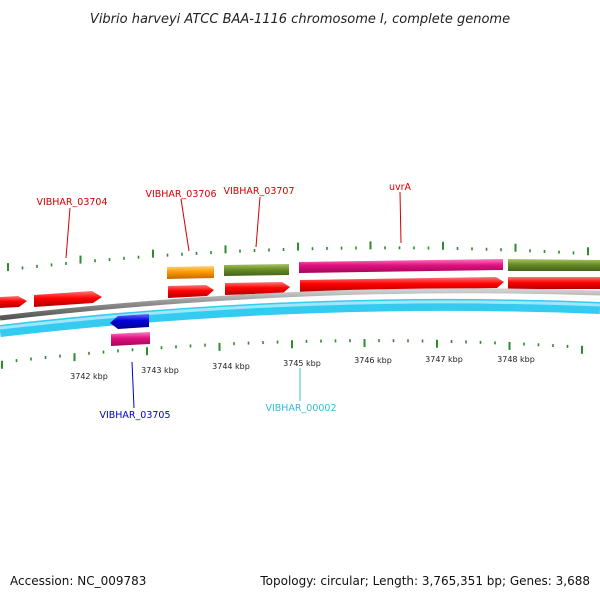 The height and width of the screenshot is (600, 600). What do you see at coordinates (292, 354) in the screenshot?
I see `inner-tick-ring` at bounding box center [292, 354].